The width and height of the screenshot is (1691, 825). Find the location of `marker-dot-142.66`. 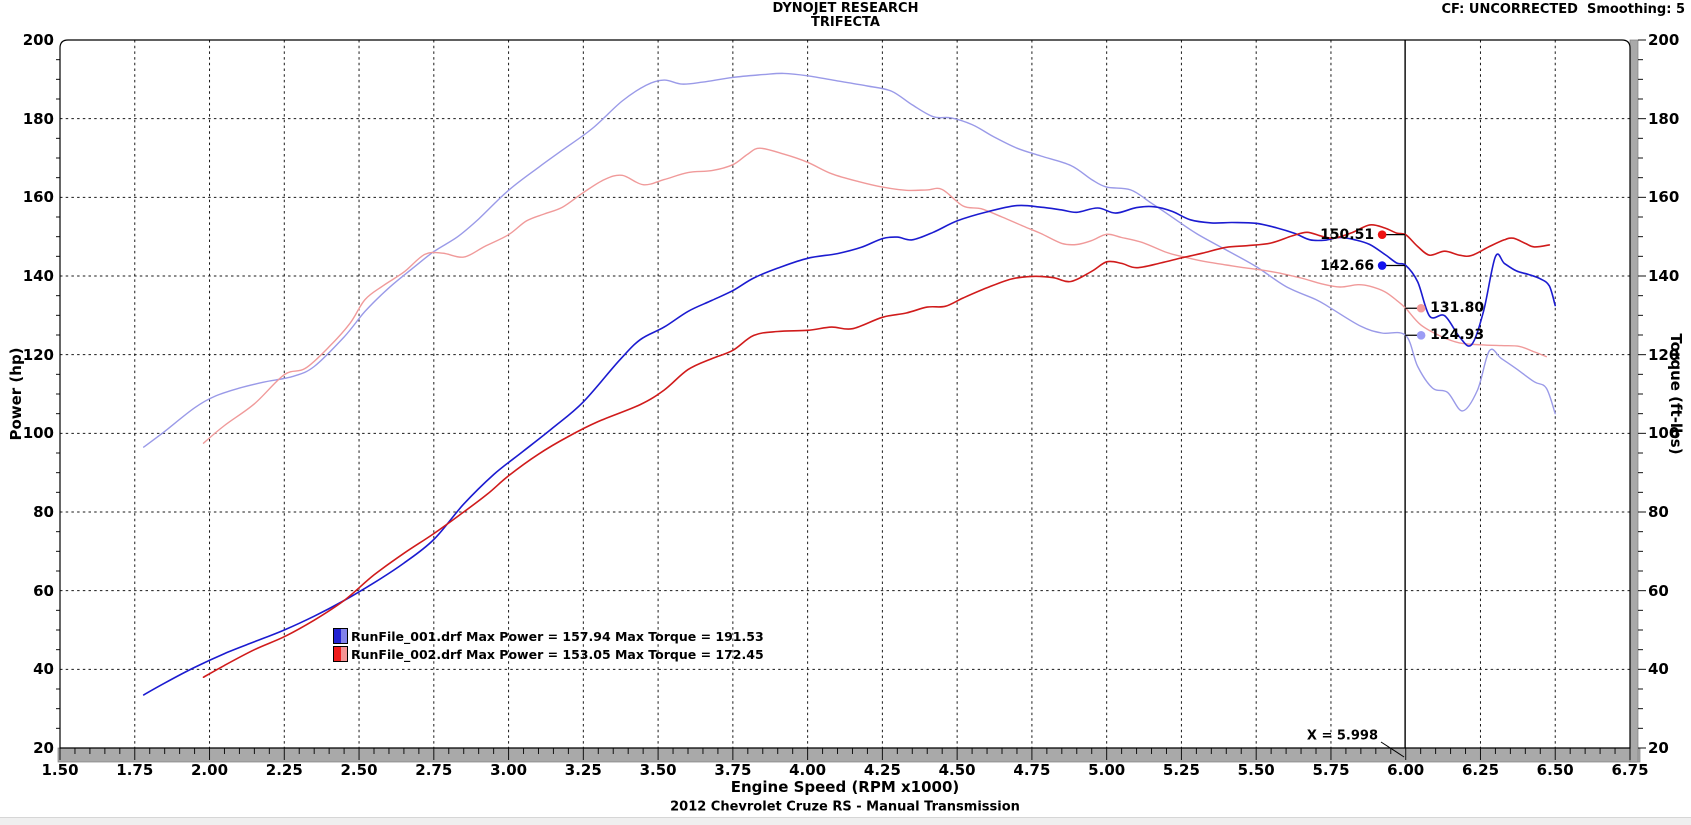

marker-dot-142.66 is located at coordinates (1382, 265).